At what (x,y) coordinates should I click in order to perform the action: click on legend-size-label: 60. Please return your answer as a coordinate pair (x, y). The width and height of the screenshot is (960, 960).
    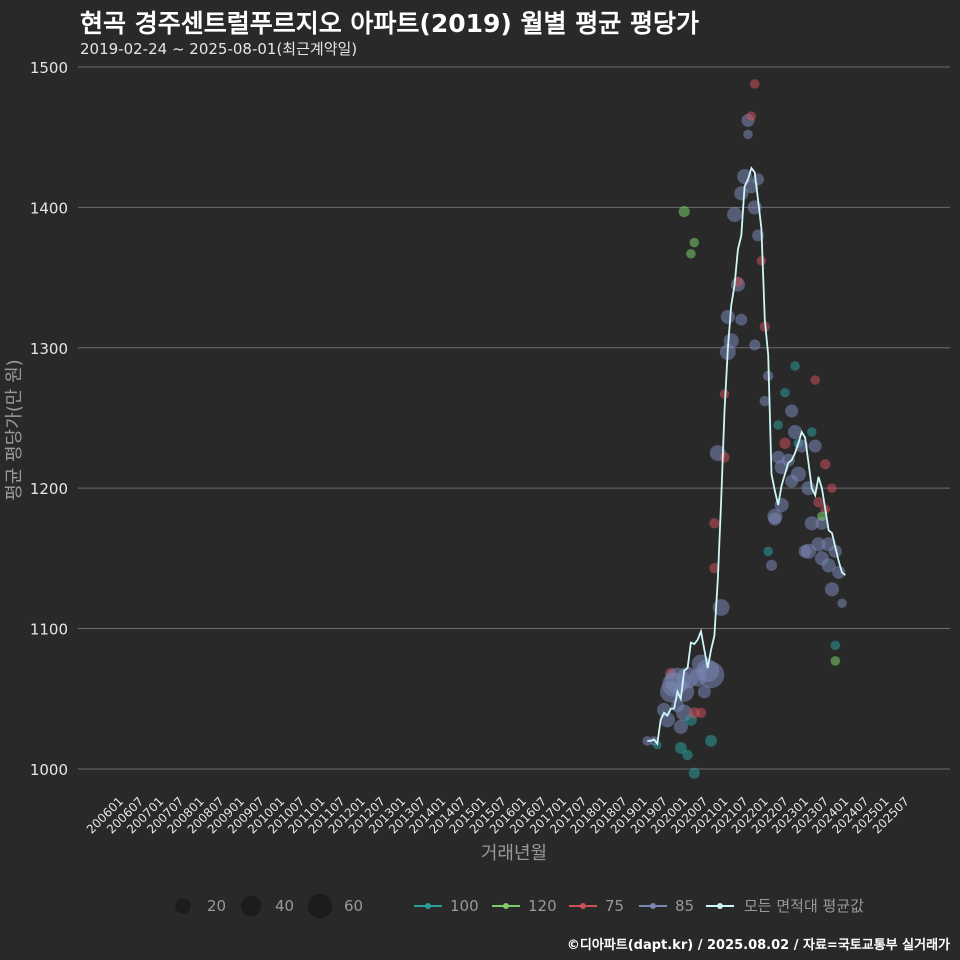
    Looking at the image, I should click on (353, 906).